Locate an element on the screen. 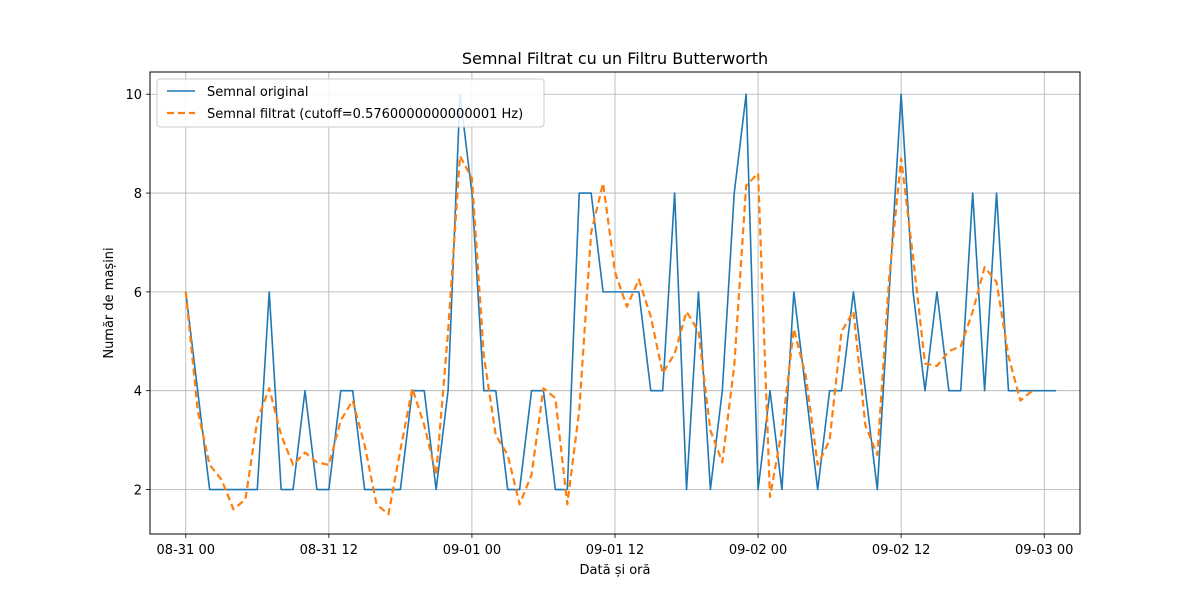 This screenshot has width=1200, height=600. y-tick-label: 2 is located at coordinates (138, 491).